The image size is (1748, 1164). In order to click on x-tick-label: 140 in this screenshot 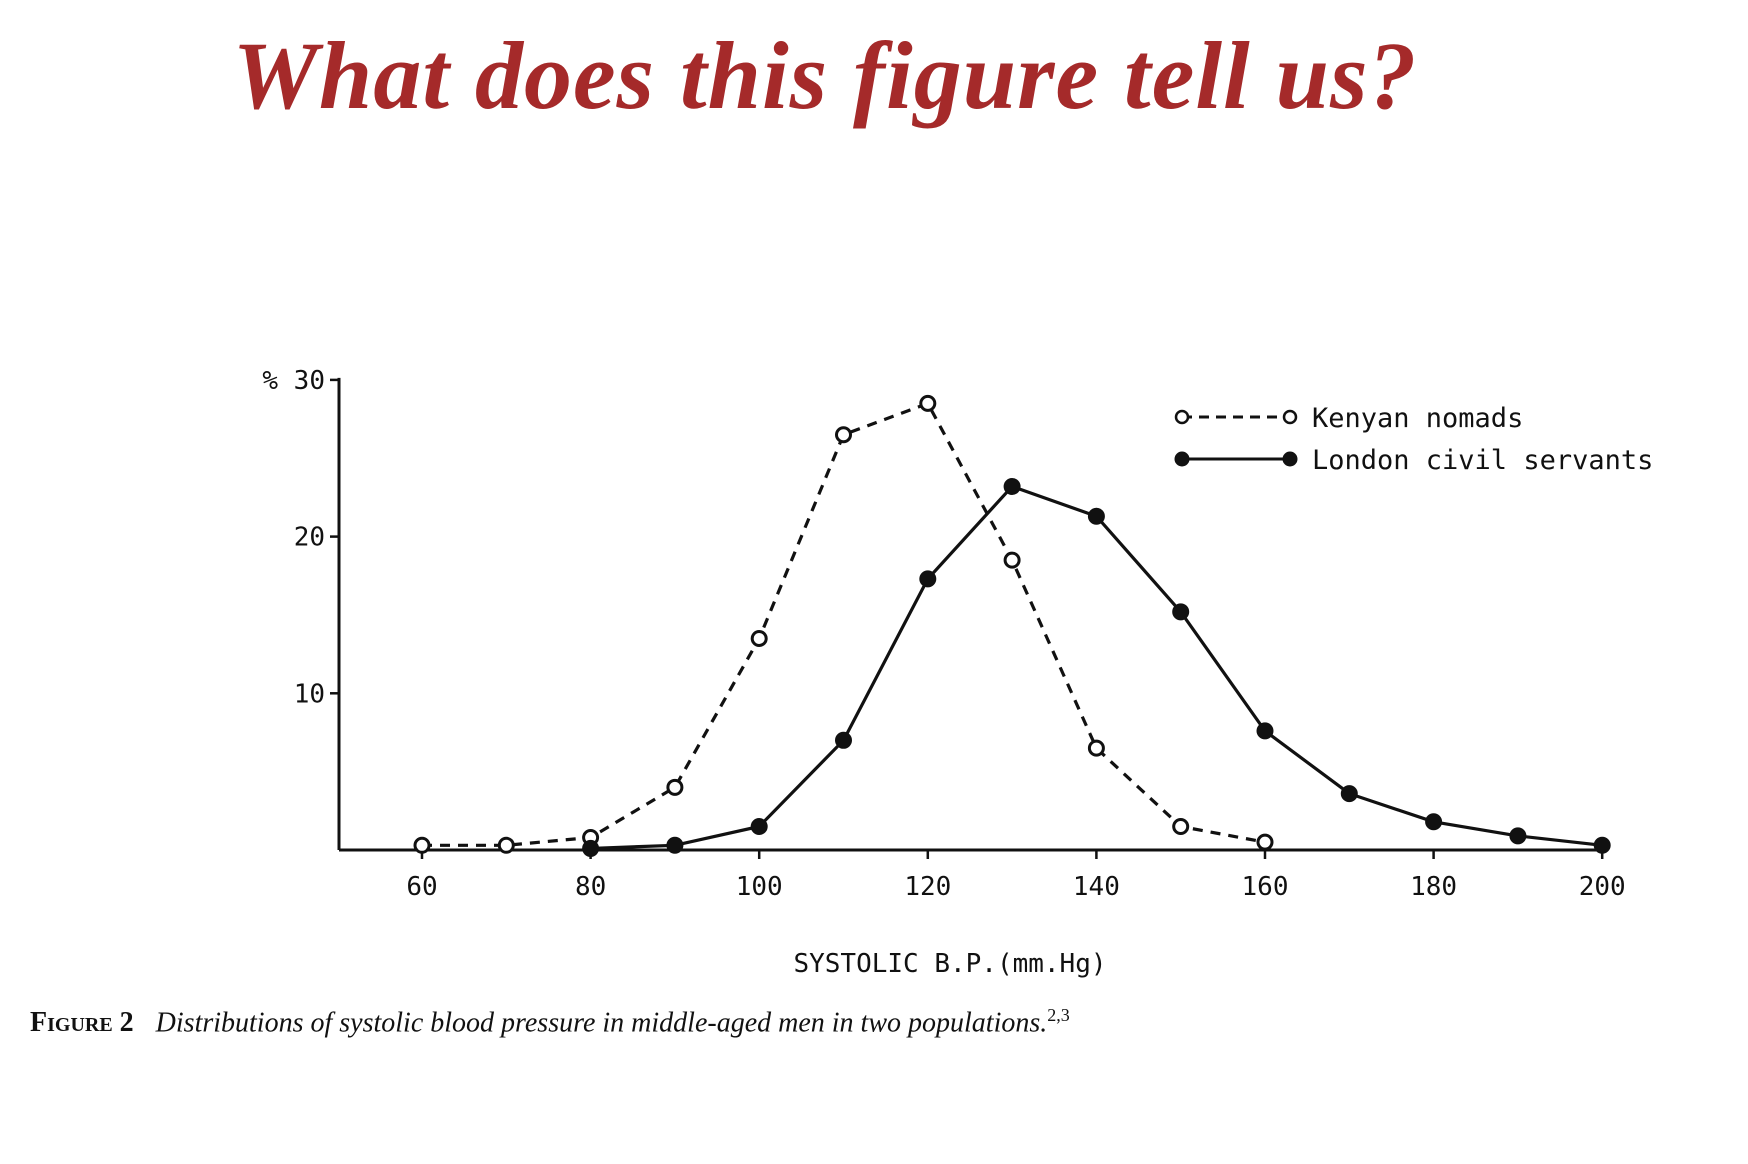, I will do `click(1096, 887)`.